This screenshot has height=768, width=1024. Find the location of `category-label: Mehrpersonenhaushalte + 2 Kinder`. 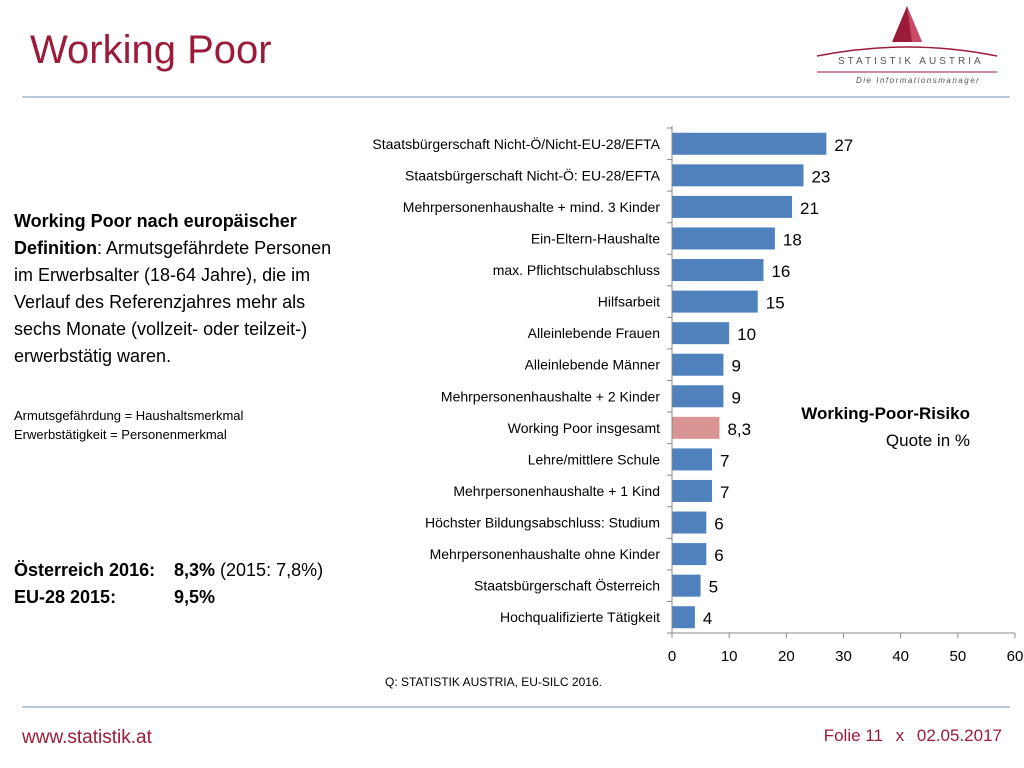

category-label: Mehrpersonenhaushalte + 2 Kinder is located at coordinates (550, 396).